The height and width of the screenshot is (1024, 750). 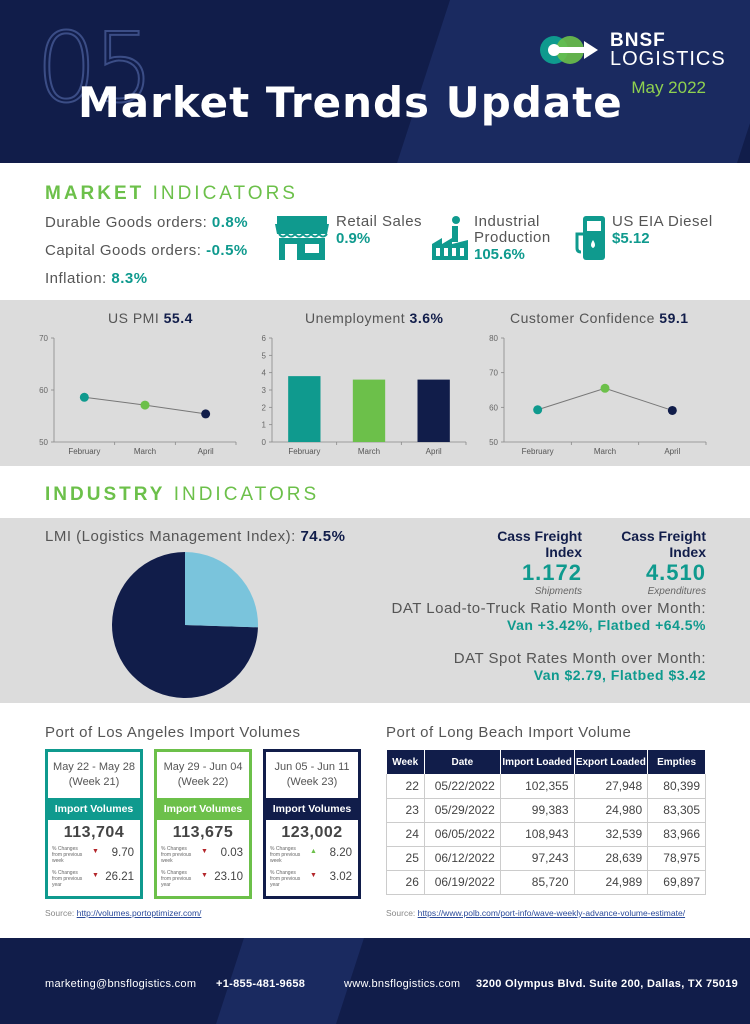 I want to click on table-cell: 80,399, so click(x=676, y=786).